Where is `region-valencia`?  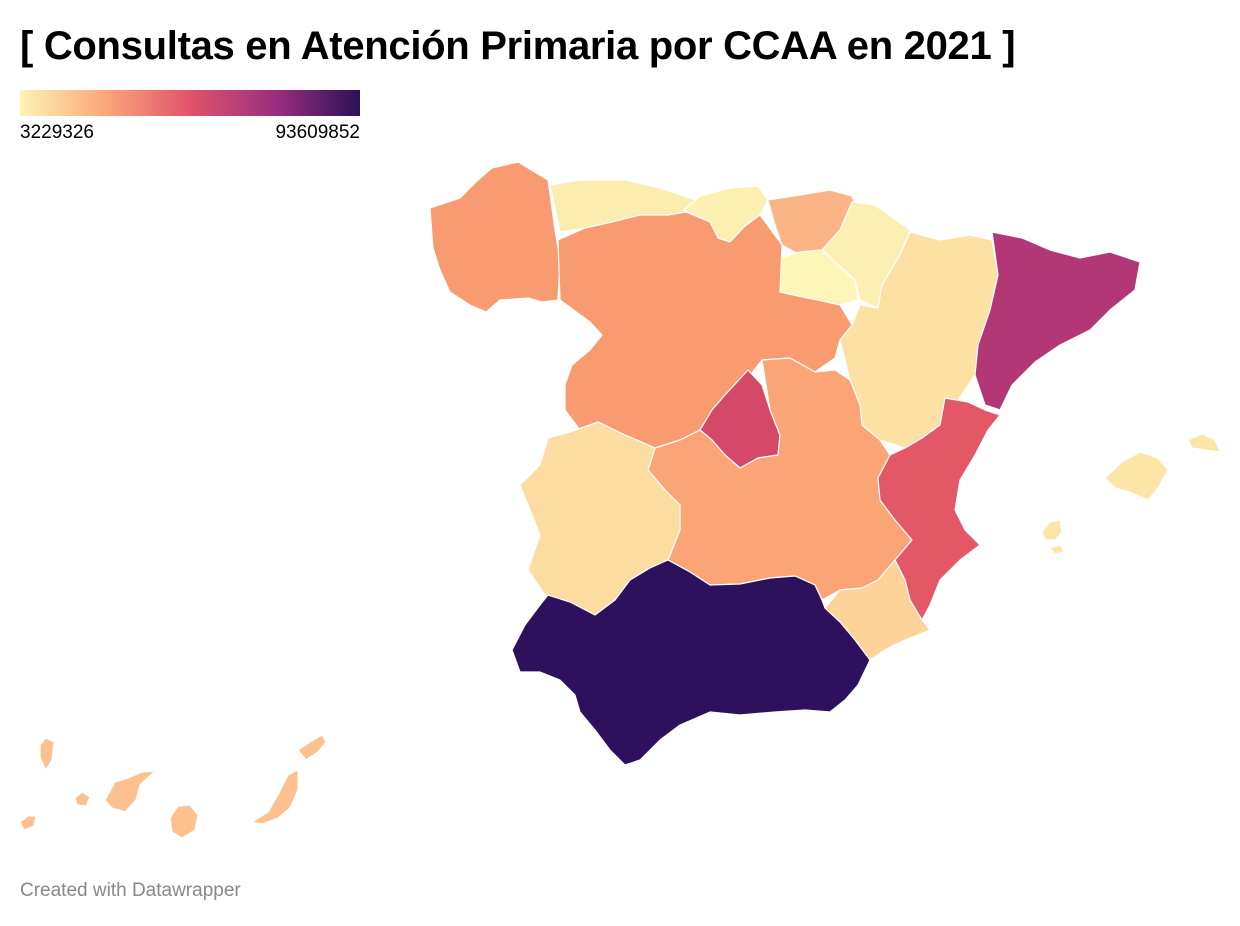 region-valencia is located at coordinates (939, 509).